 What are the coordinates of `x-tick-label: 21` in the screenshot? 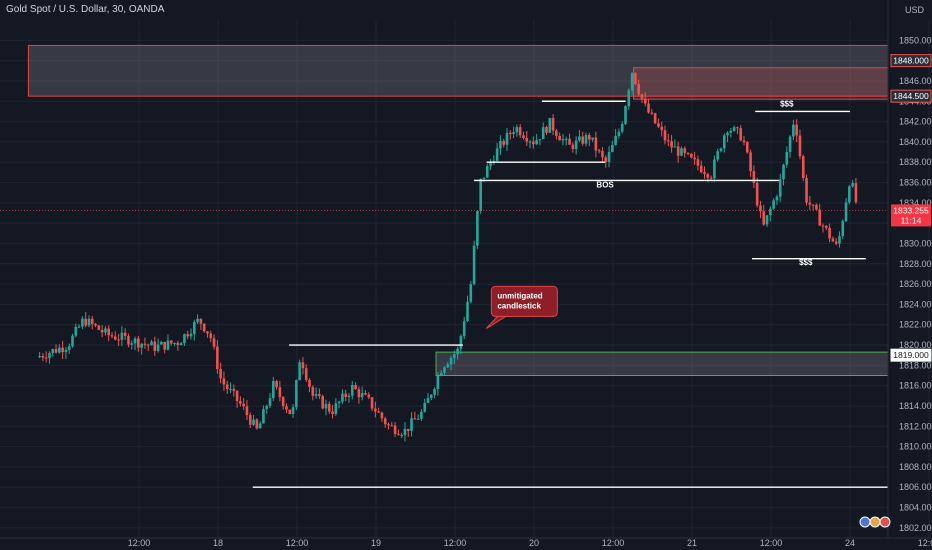 It's located at (692, 543).